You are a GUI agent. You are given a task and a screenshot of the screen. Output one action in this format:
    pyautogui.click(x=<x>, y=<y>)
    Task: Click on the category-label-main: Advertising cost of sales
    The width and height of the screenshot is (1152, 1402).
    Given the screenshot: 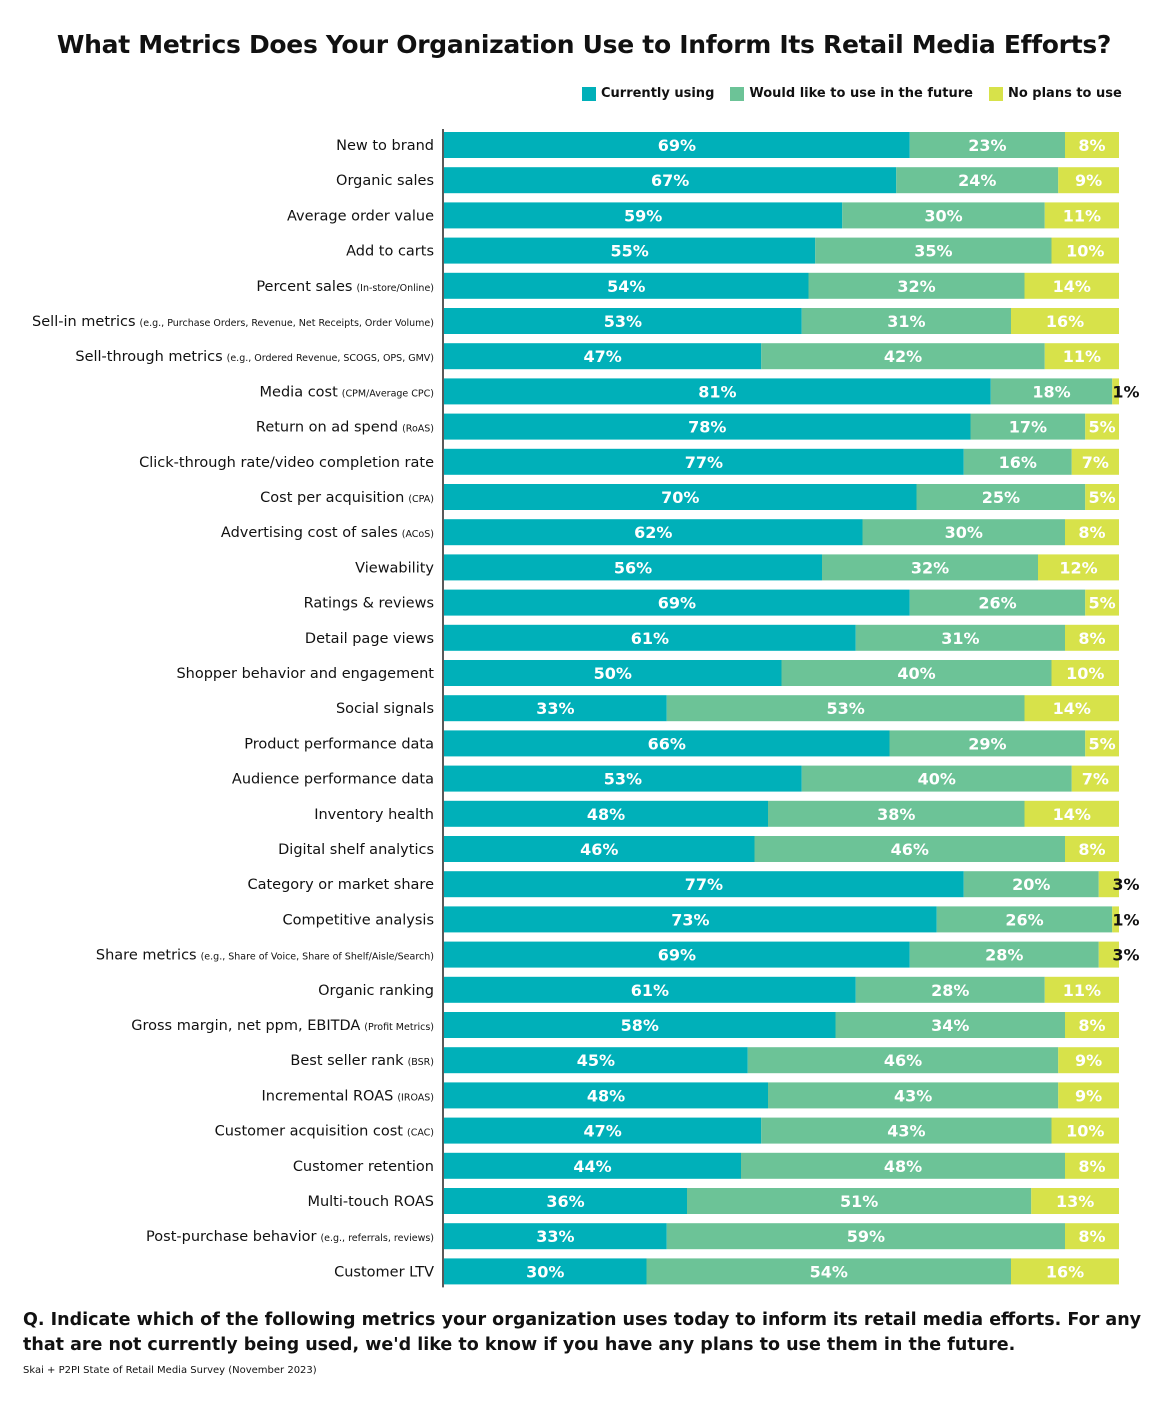 What is the action you would take?
    pyautogui.click(x=309, y=533)
    